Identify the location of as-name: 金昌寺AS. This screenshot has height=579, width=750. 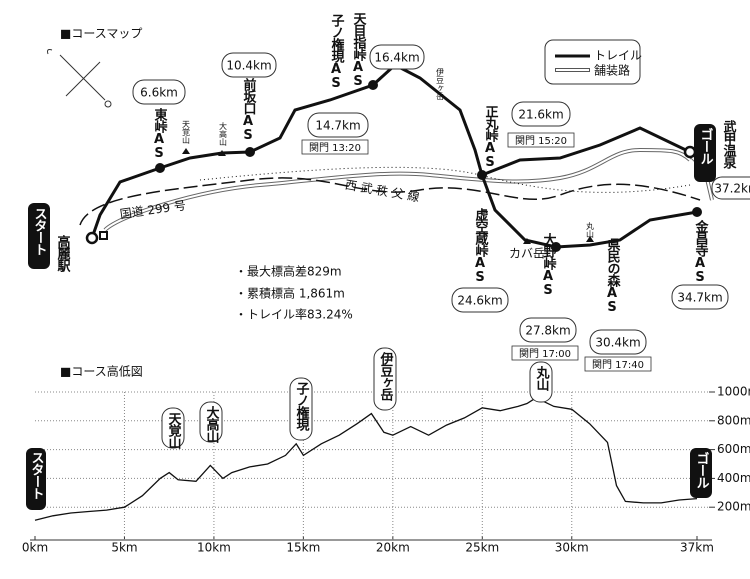
(701, 251).